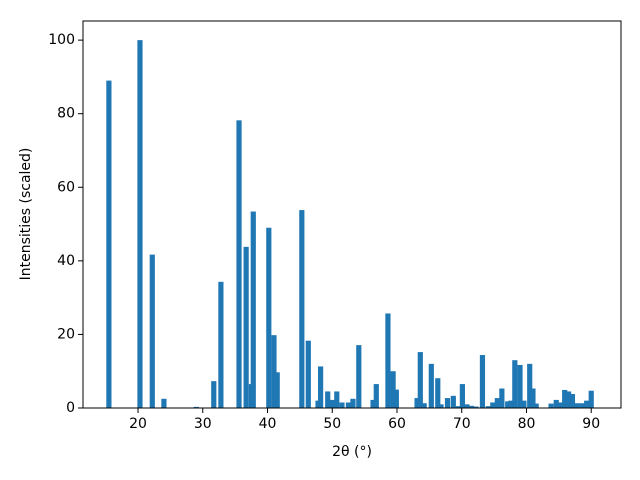 The image size is (640, 480). What do you see at coordinates (462, 424) in the screenshot?
I see `x-tick-label: 70` at bounding box center [462, 424].